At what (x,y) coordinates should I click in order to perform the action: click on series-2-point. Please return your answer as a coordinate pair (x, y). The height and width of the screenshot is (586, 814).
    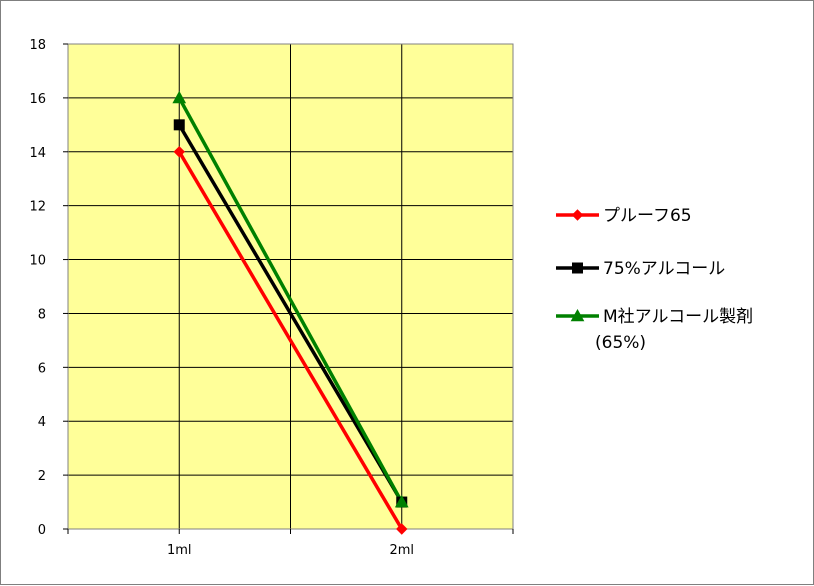
    Looking at the image, I should click on (179, 125).